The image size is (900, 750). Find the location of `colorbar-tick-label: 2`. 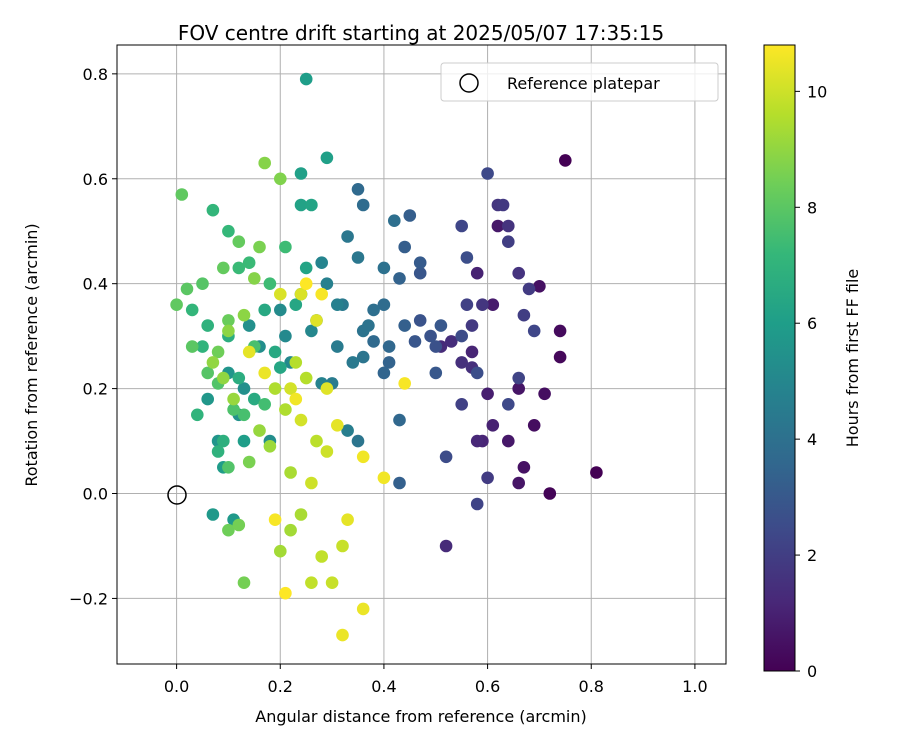

colorbar-tick-label: 2 is located at coordinates (812, 555).